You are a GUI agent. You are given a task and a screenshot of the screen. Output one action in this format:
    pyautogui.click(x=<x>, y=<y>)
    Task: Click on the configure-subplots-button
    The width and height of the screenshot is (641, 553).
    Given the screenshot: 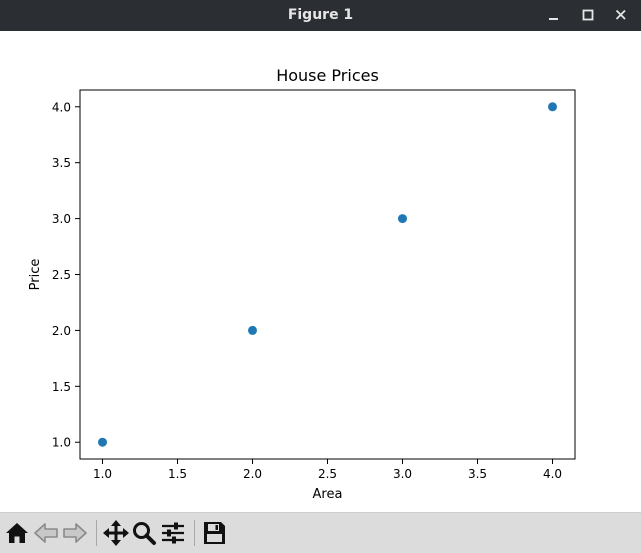 What is the action you would take?
    pyautogui.click(x=173, y=533)
    